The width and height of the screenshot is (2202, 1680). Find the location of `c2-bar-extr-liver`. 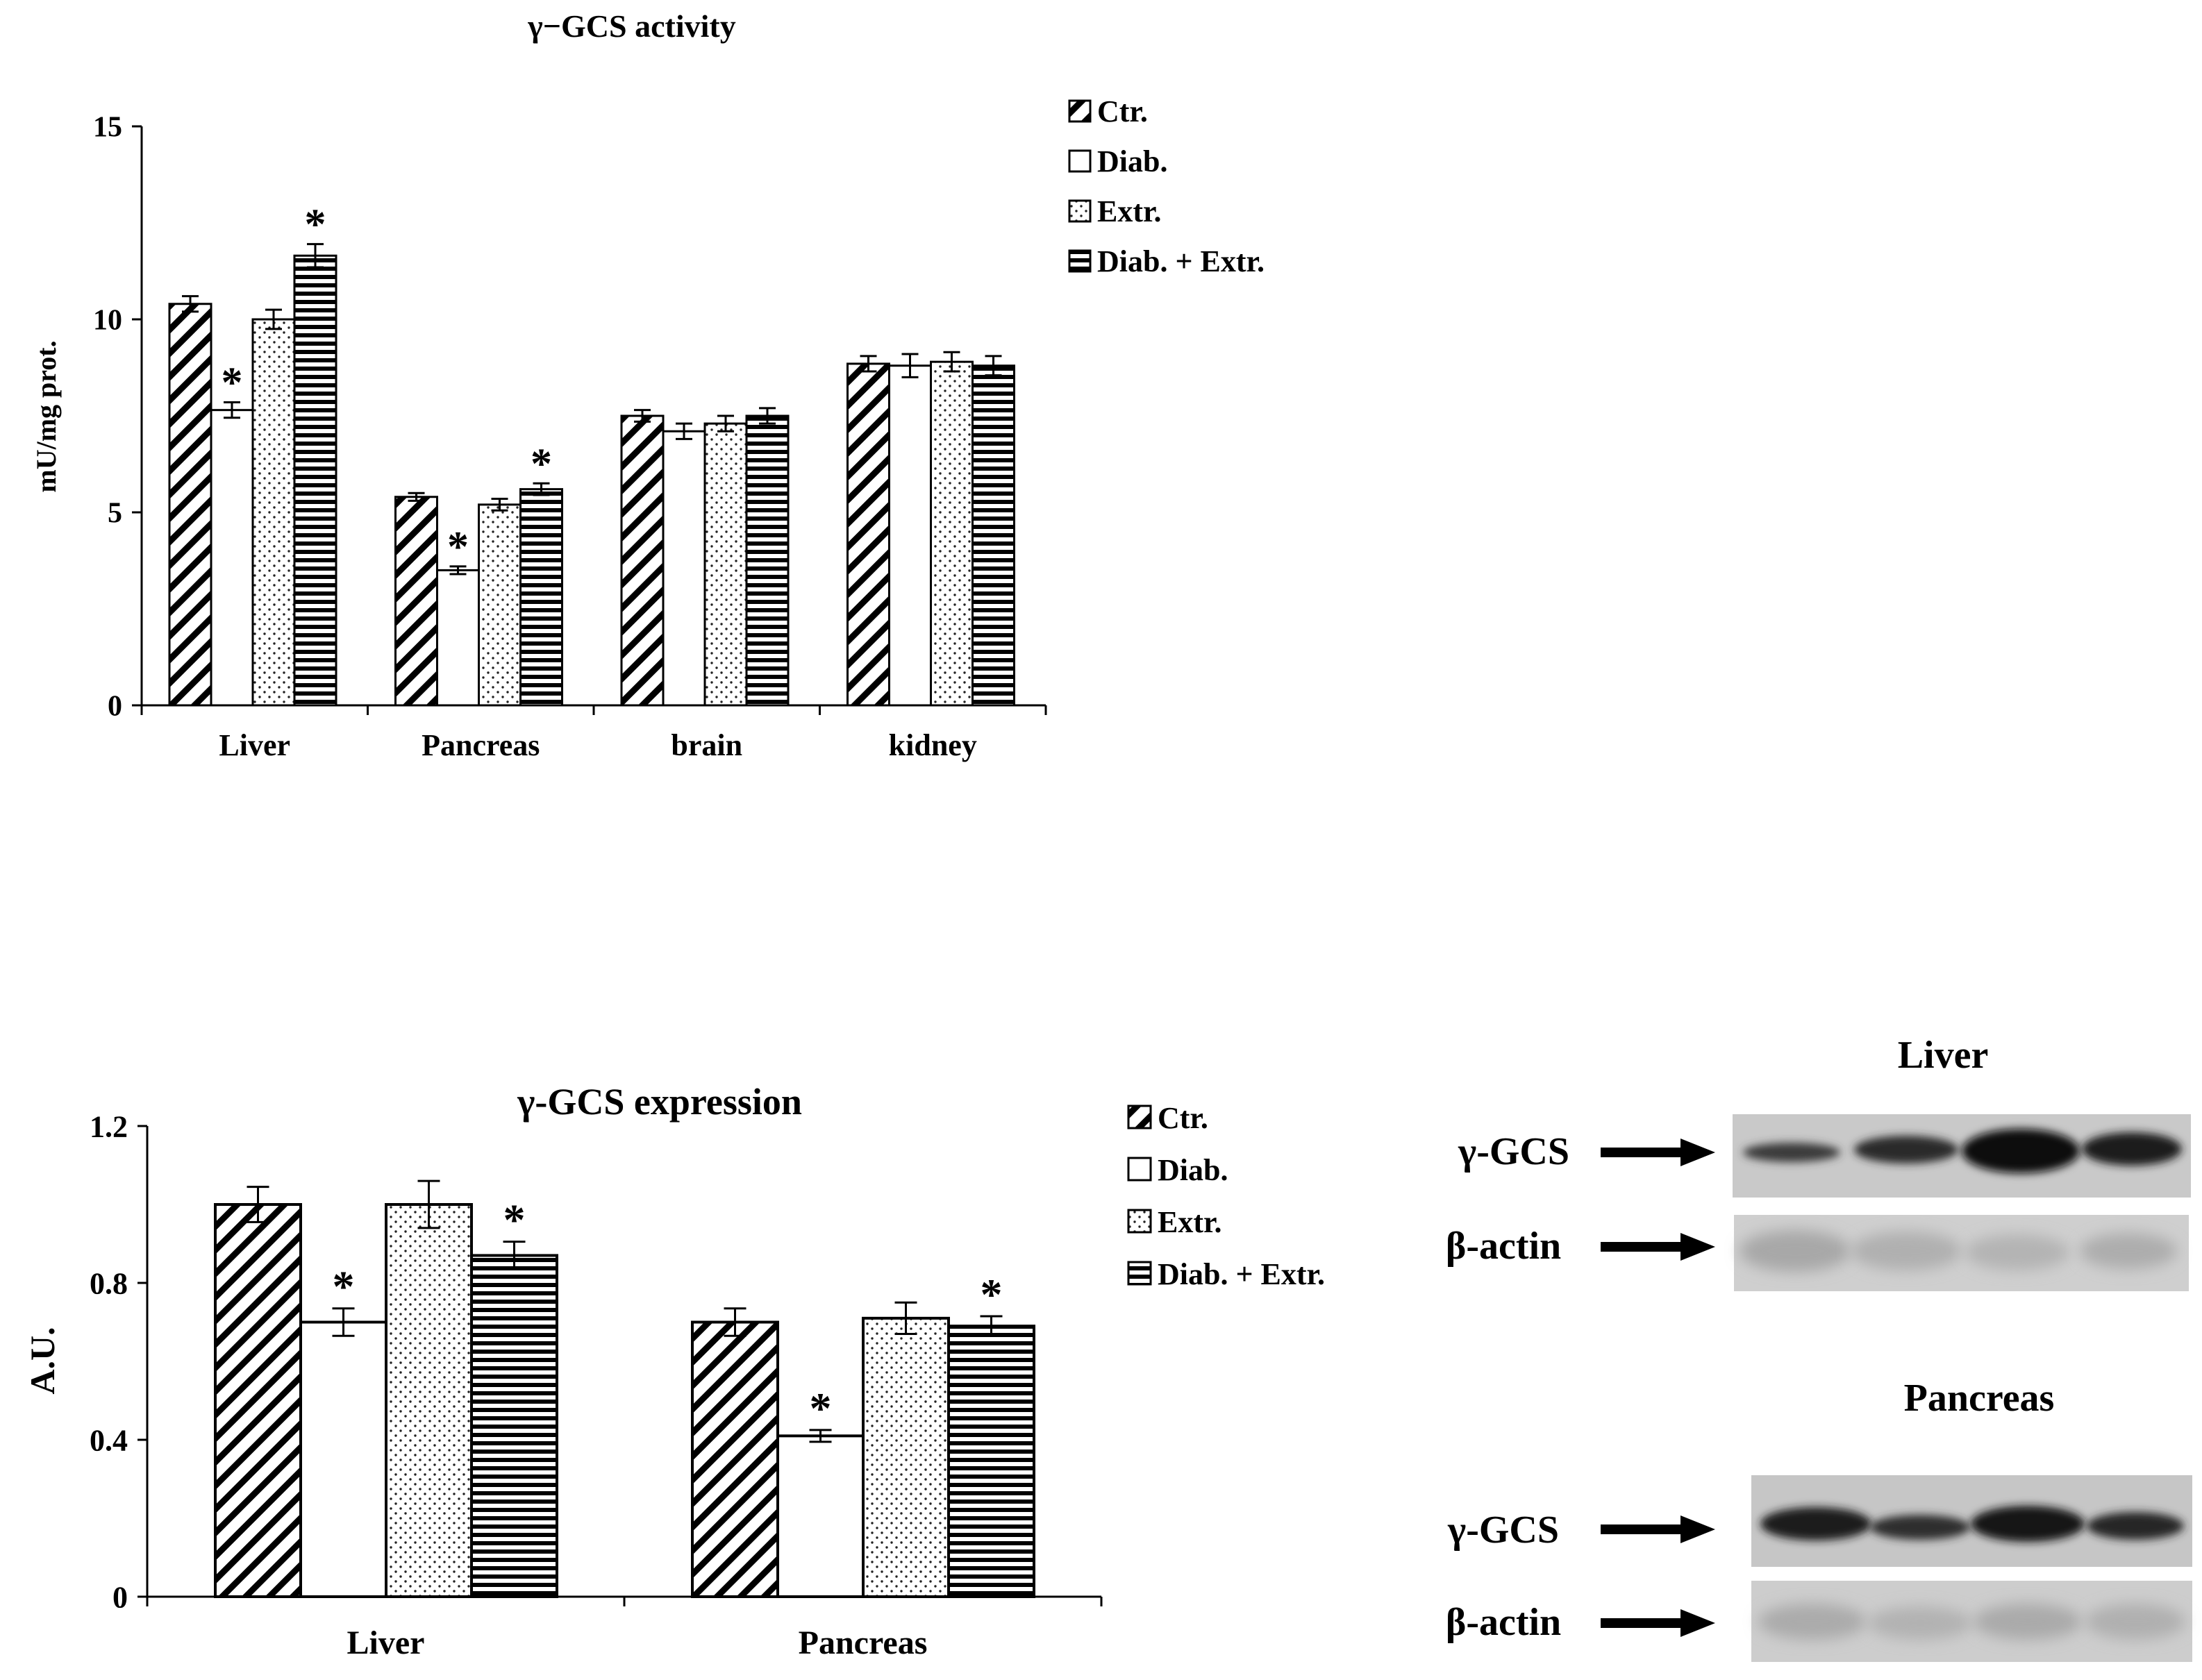

c2-bar-extr-liver is located at coordinates (429, 1400).